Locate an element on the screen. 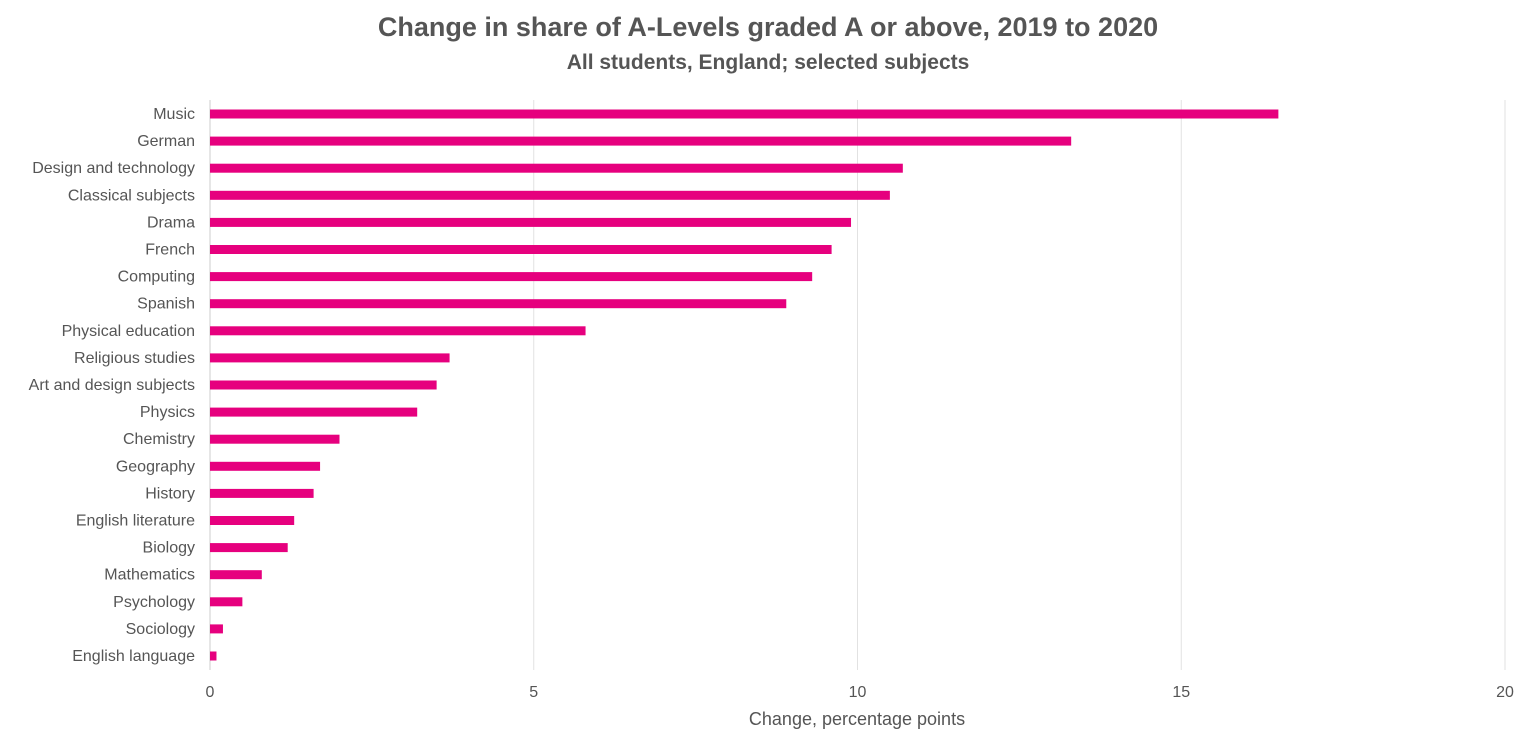 The height and width of the screenshot is (752, 1536). x-tick-labels: 0 5 10 15 20 is located at coordinates (860, 692).